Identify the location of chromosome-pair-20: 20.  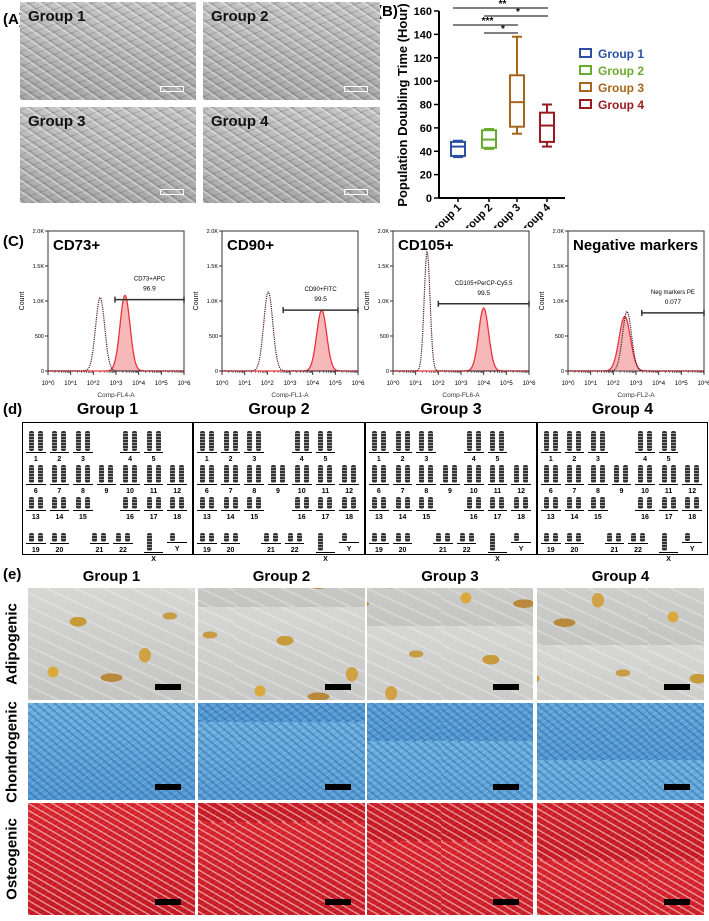
(230, 542).